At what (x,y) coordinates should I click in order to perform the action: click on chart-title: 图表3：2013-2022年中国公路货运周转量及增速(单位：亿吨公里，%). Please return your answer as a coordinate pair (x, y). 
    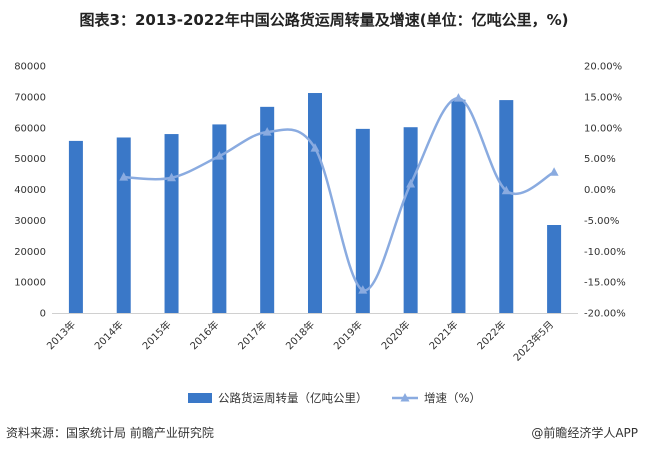
    Looking at the image, I should click on (324, 20).